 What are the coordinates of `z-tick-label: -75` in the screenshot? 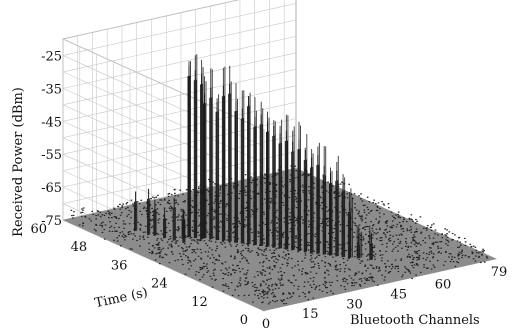 It's located at (51, 221).